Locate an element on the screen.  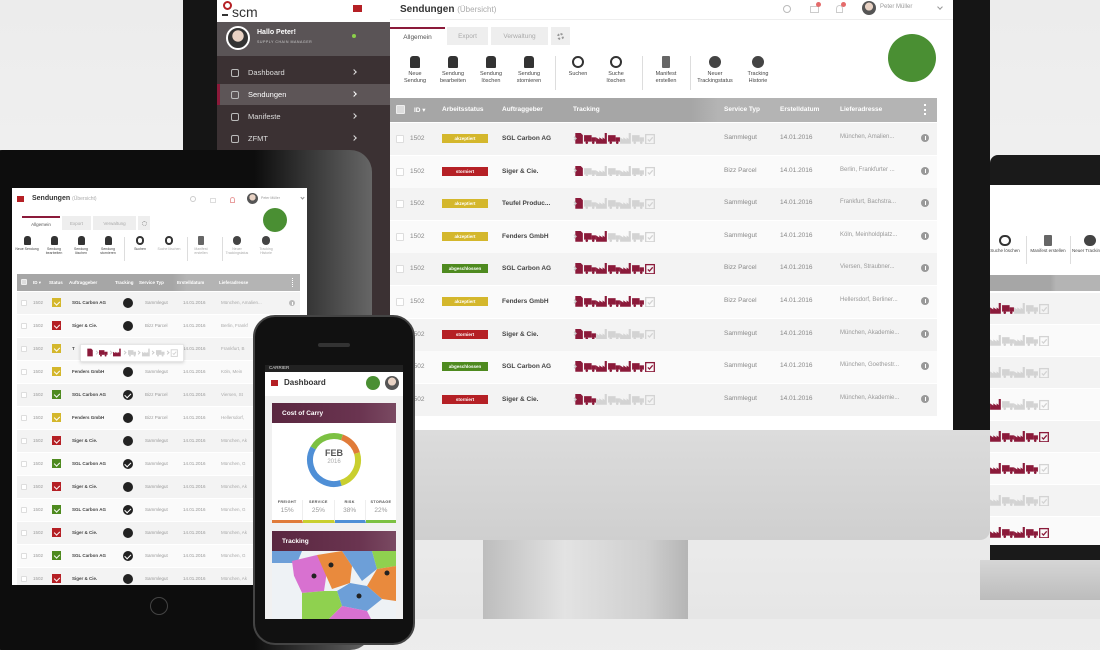
sidebar-item-manifeste: Manifeste is located at coordinates (303, 116).